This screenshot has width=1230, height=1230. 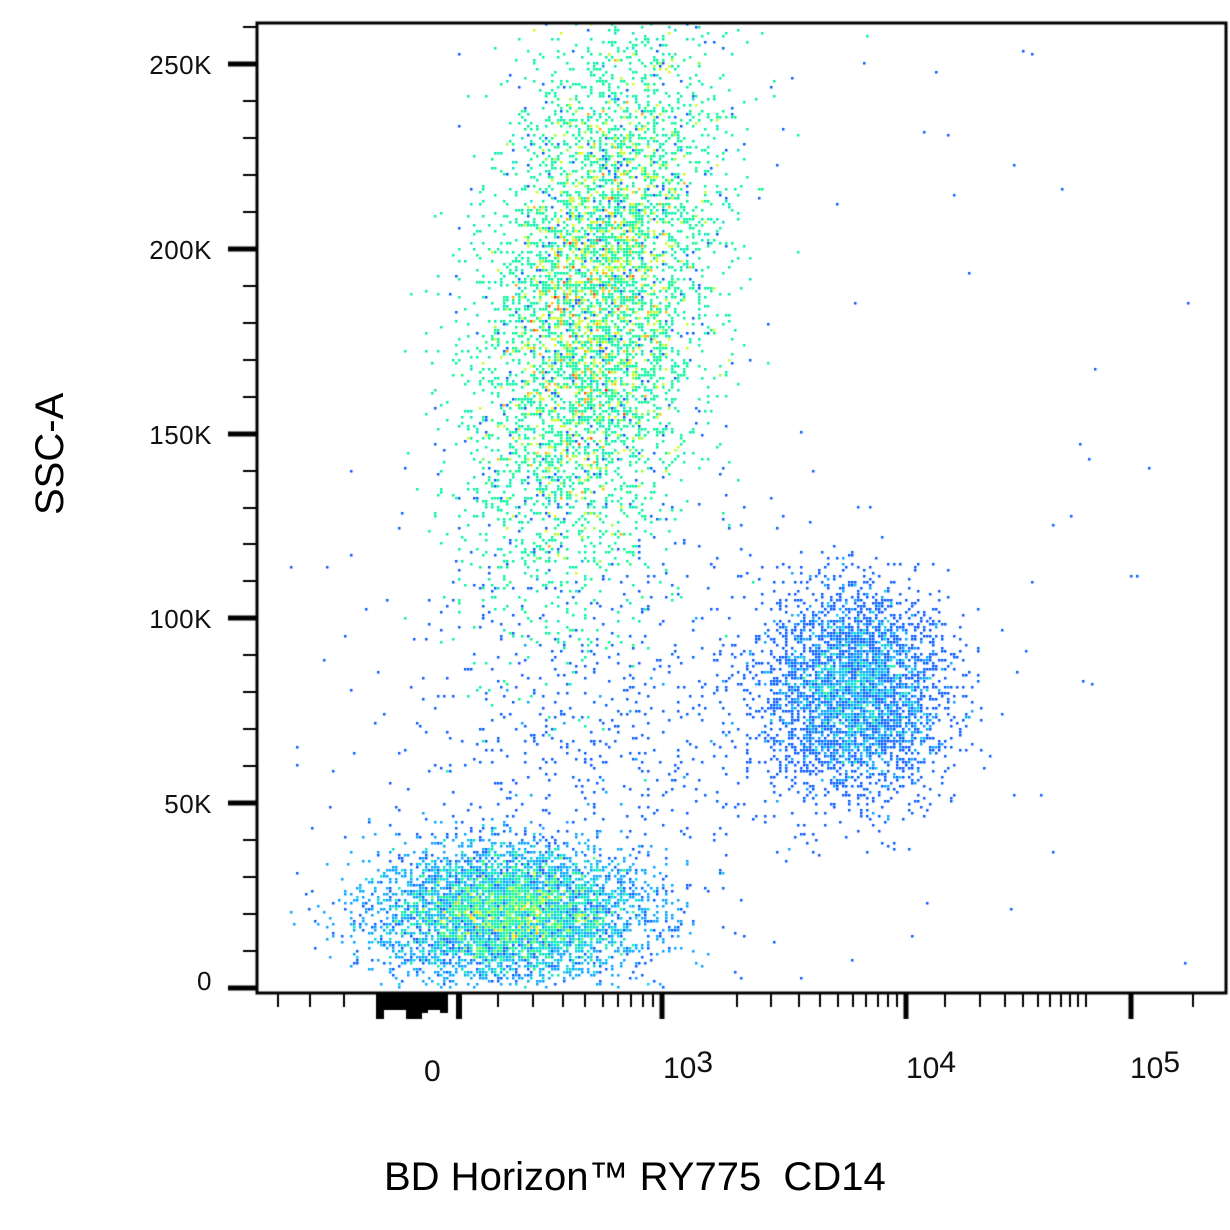 What do you see at coordinates (688, 1065) in the screenshot?
I see `x-tick-label: 10³` at bounding box center [688, 1065].